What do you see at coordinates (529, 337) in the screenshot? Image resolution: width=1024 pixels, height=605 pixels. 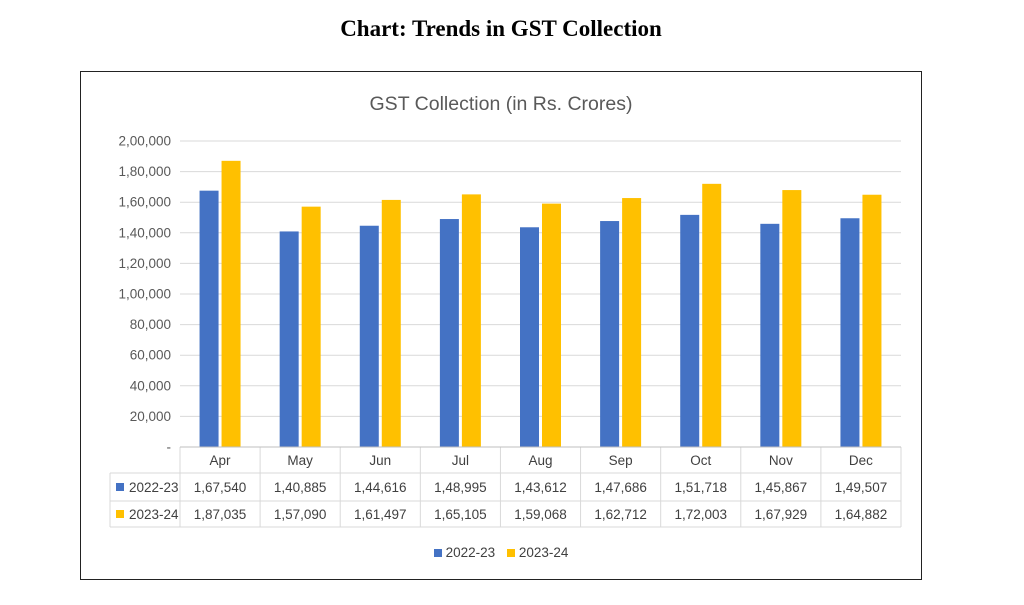 I see `bar-2022-23-aug` at bounding box center [529, 337].